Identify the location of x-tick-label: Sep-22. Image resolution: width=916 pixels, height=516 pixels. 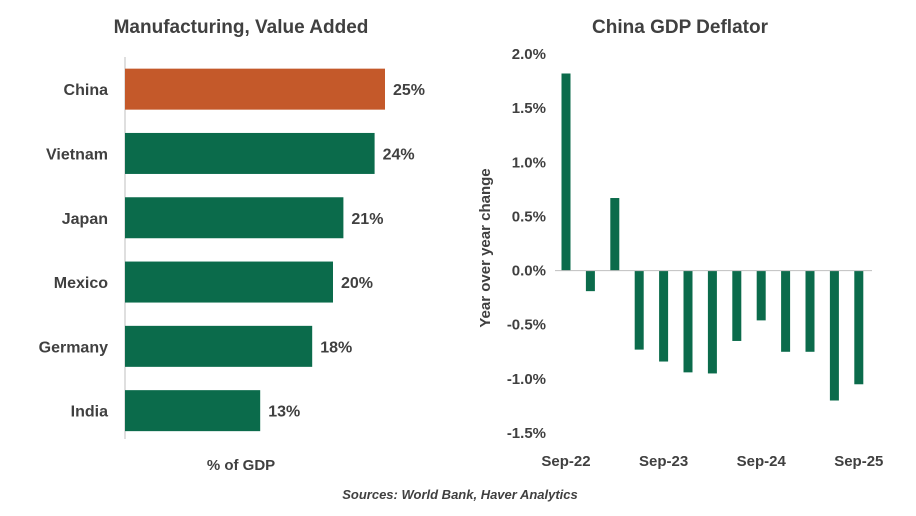
(565, 461).